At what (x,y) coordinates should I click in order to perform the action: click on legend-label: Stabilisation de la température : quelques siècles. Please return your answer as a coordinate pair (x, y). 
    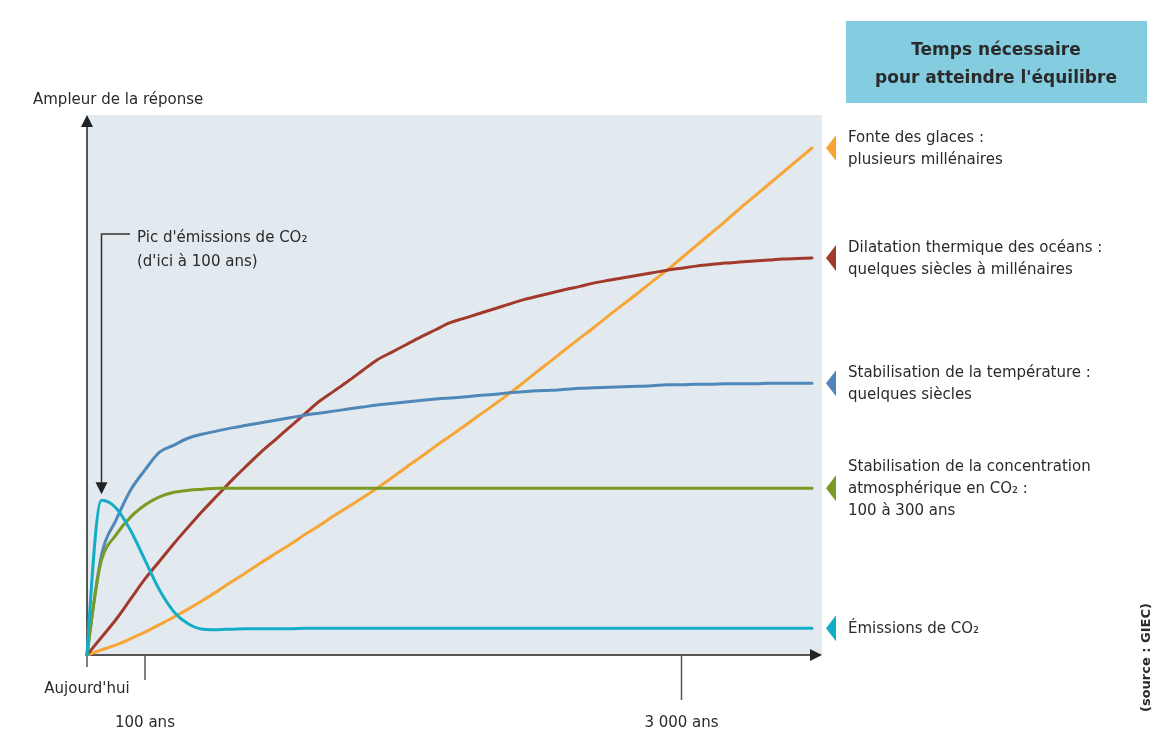
    Looking at the image, I should click on (969, 383).